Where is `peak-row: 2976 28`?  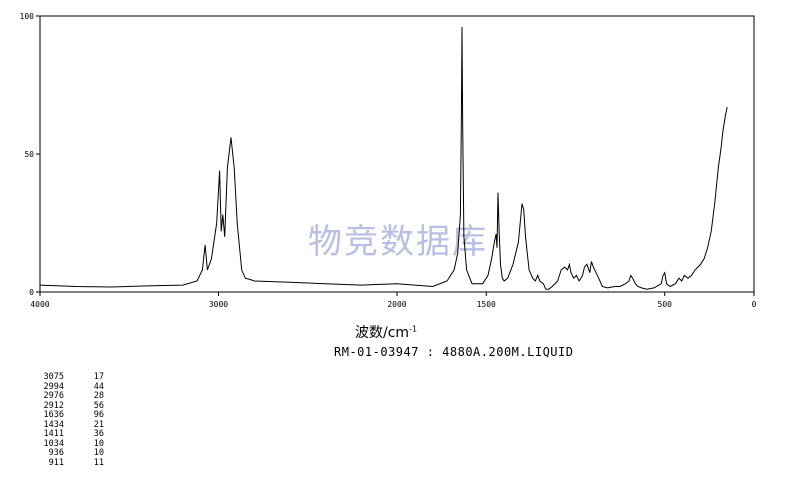 peak-row: 2976 28 is located at coordinates (64, 396).